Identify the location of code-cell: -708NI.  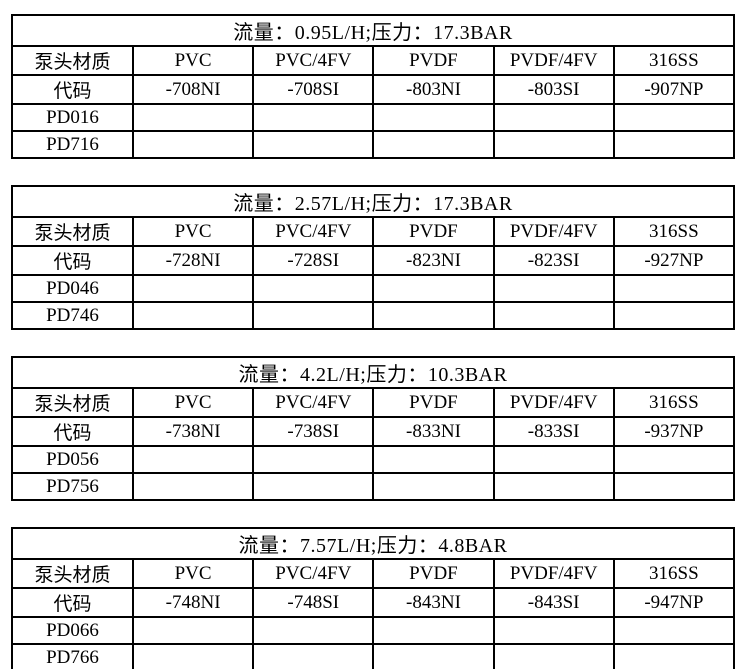
(193, 89).